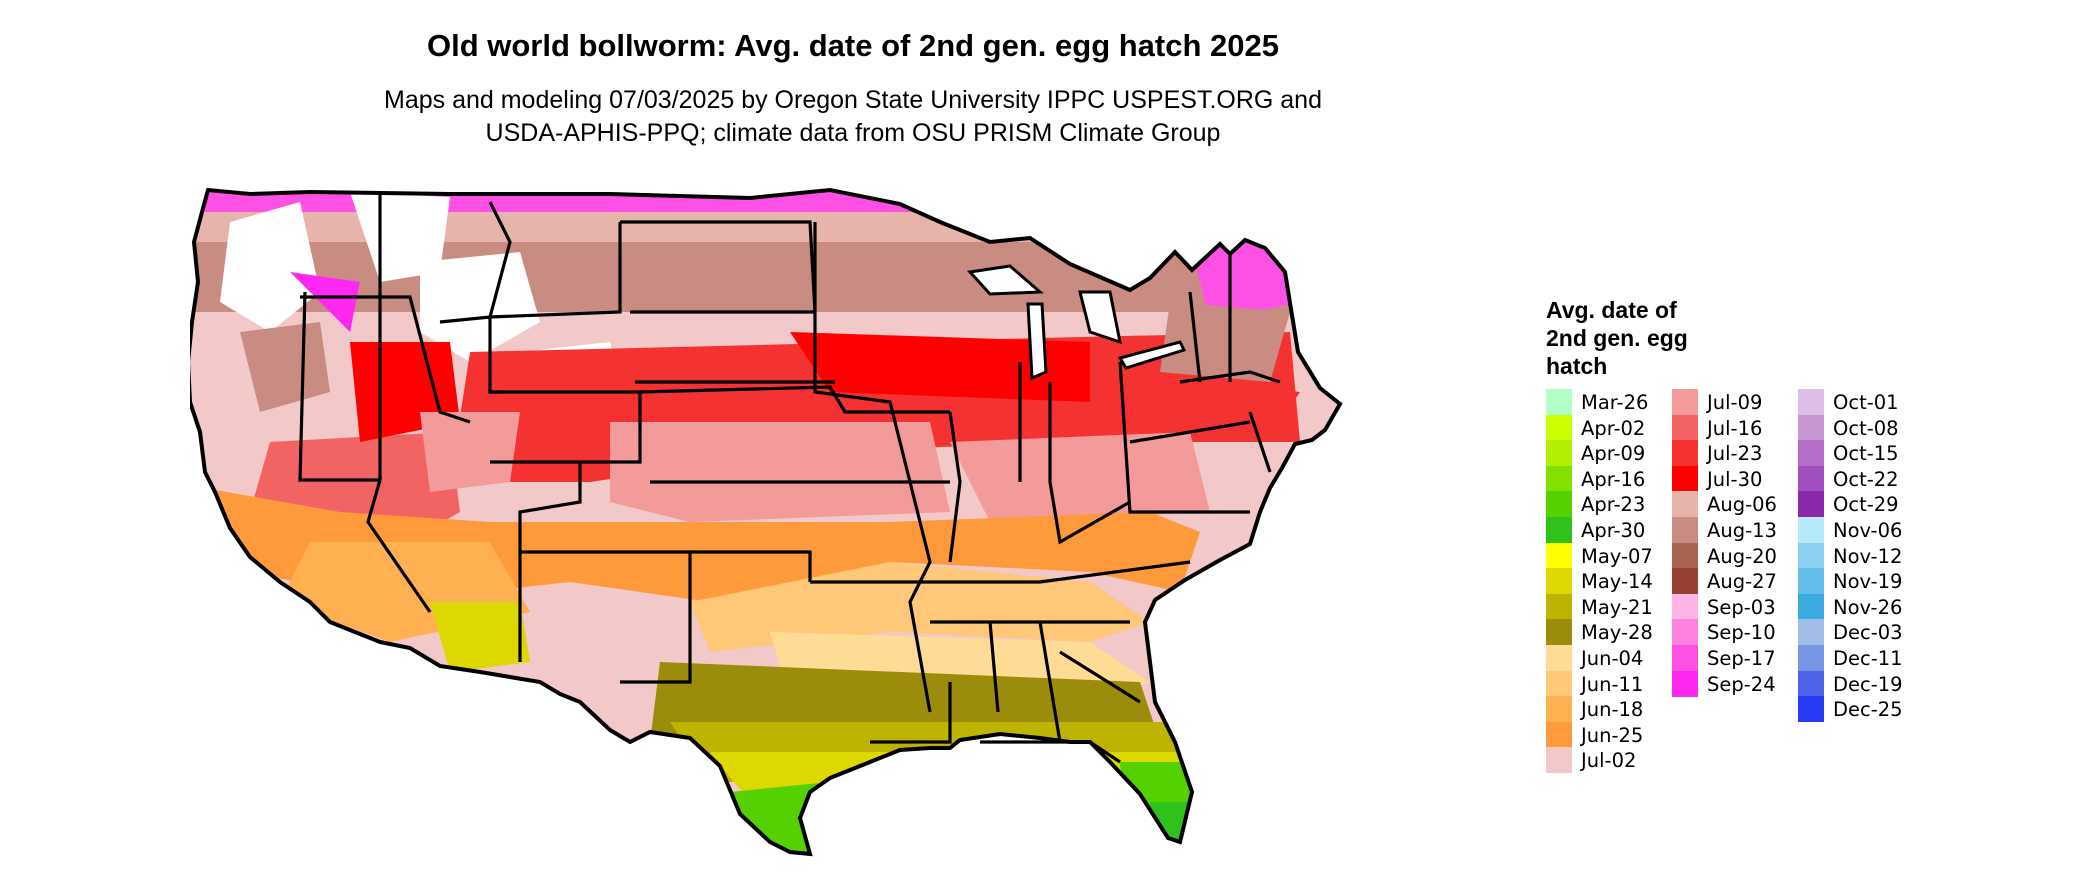 Image resolution: width=2100 pixels, height=892 pixels. What do you see at coordinates (1742, 556) in the screenshot?
I see `legend-label: Aug-20` at bounding box center [1742, 556].